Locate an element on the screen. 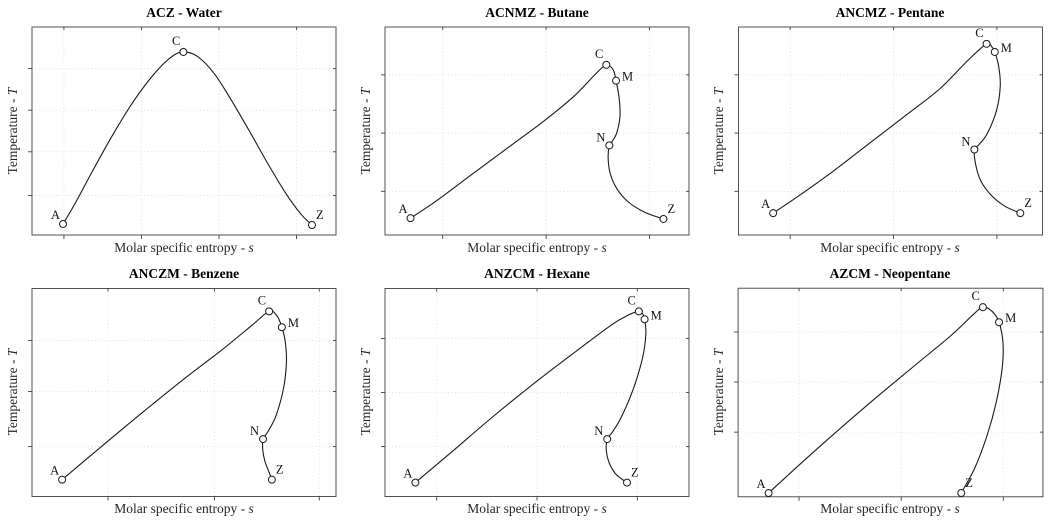  plot-canvas-benzene: A C M N Z is located at coordinates (182, 394).